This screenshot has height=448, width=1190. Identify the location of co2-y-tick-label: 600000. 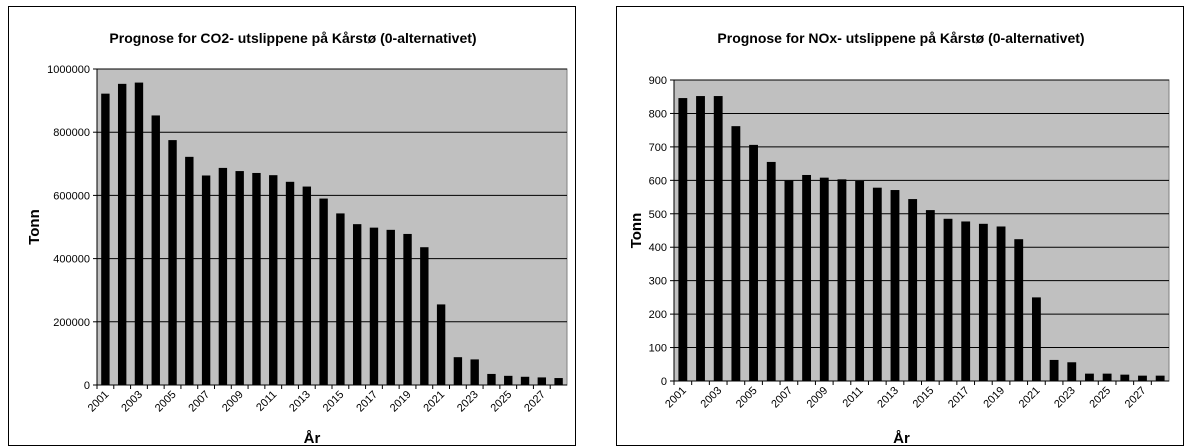
(71, 196).